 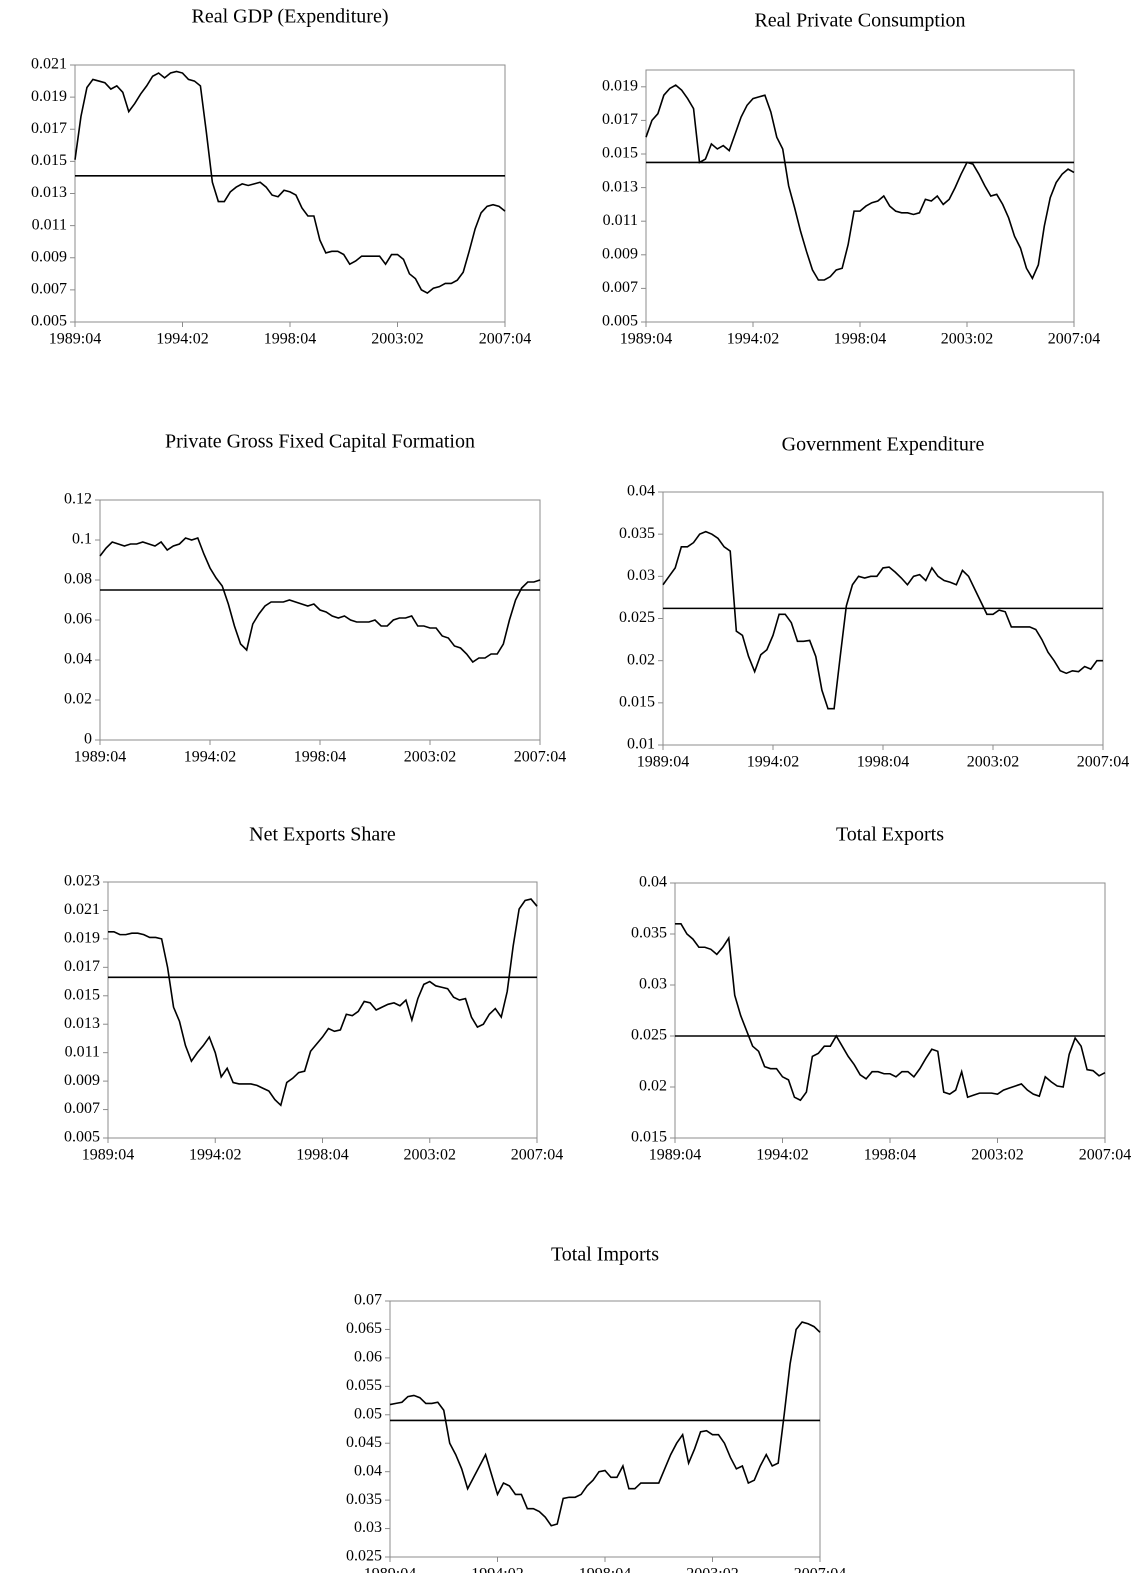 I want to click on y-tick-label: 0.07, so click(x=368, y=1300).